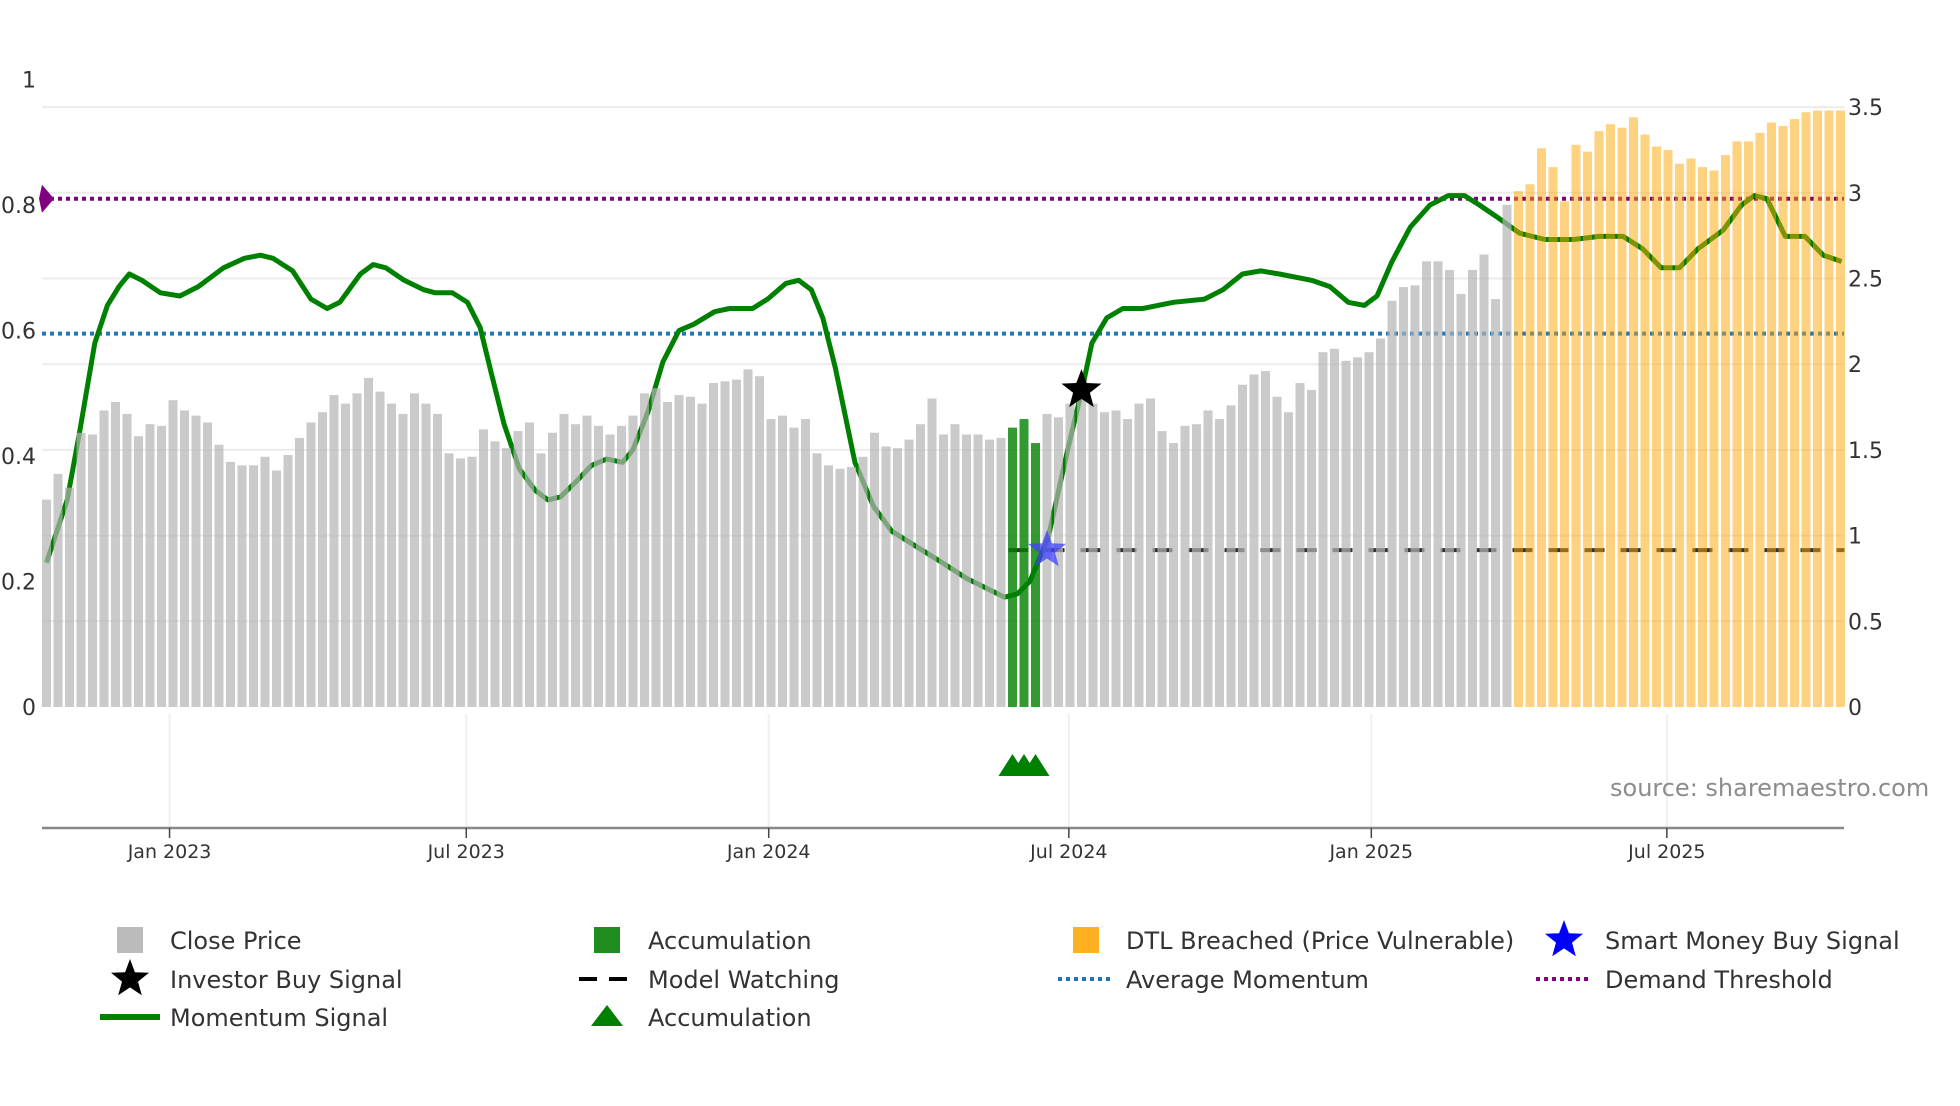 The height and width of the screenshot is (1106, 1960). What do you see at coordinates (1722, 938) in the screenshot?
I see `legend-item: Smart Money Buy Signal` at bounding box center [1722, 938].